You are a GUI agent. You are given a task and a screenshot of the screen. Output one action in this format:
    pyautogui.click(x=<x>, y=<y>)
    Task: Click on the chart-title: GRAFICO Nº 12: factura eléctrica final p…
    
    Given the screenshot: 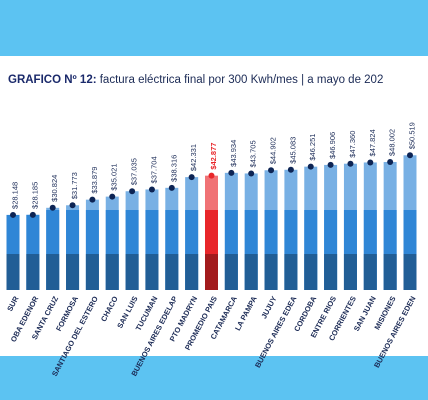 What is the action you would take?
    pyautogui.click(x=195, y=80)
    